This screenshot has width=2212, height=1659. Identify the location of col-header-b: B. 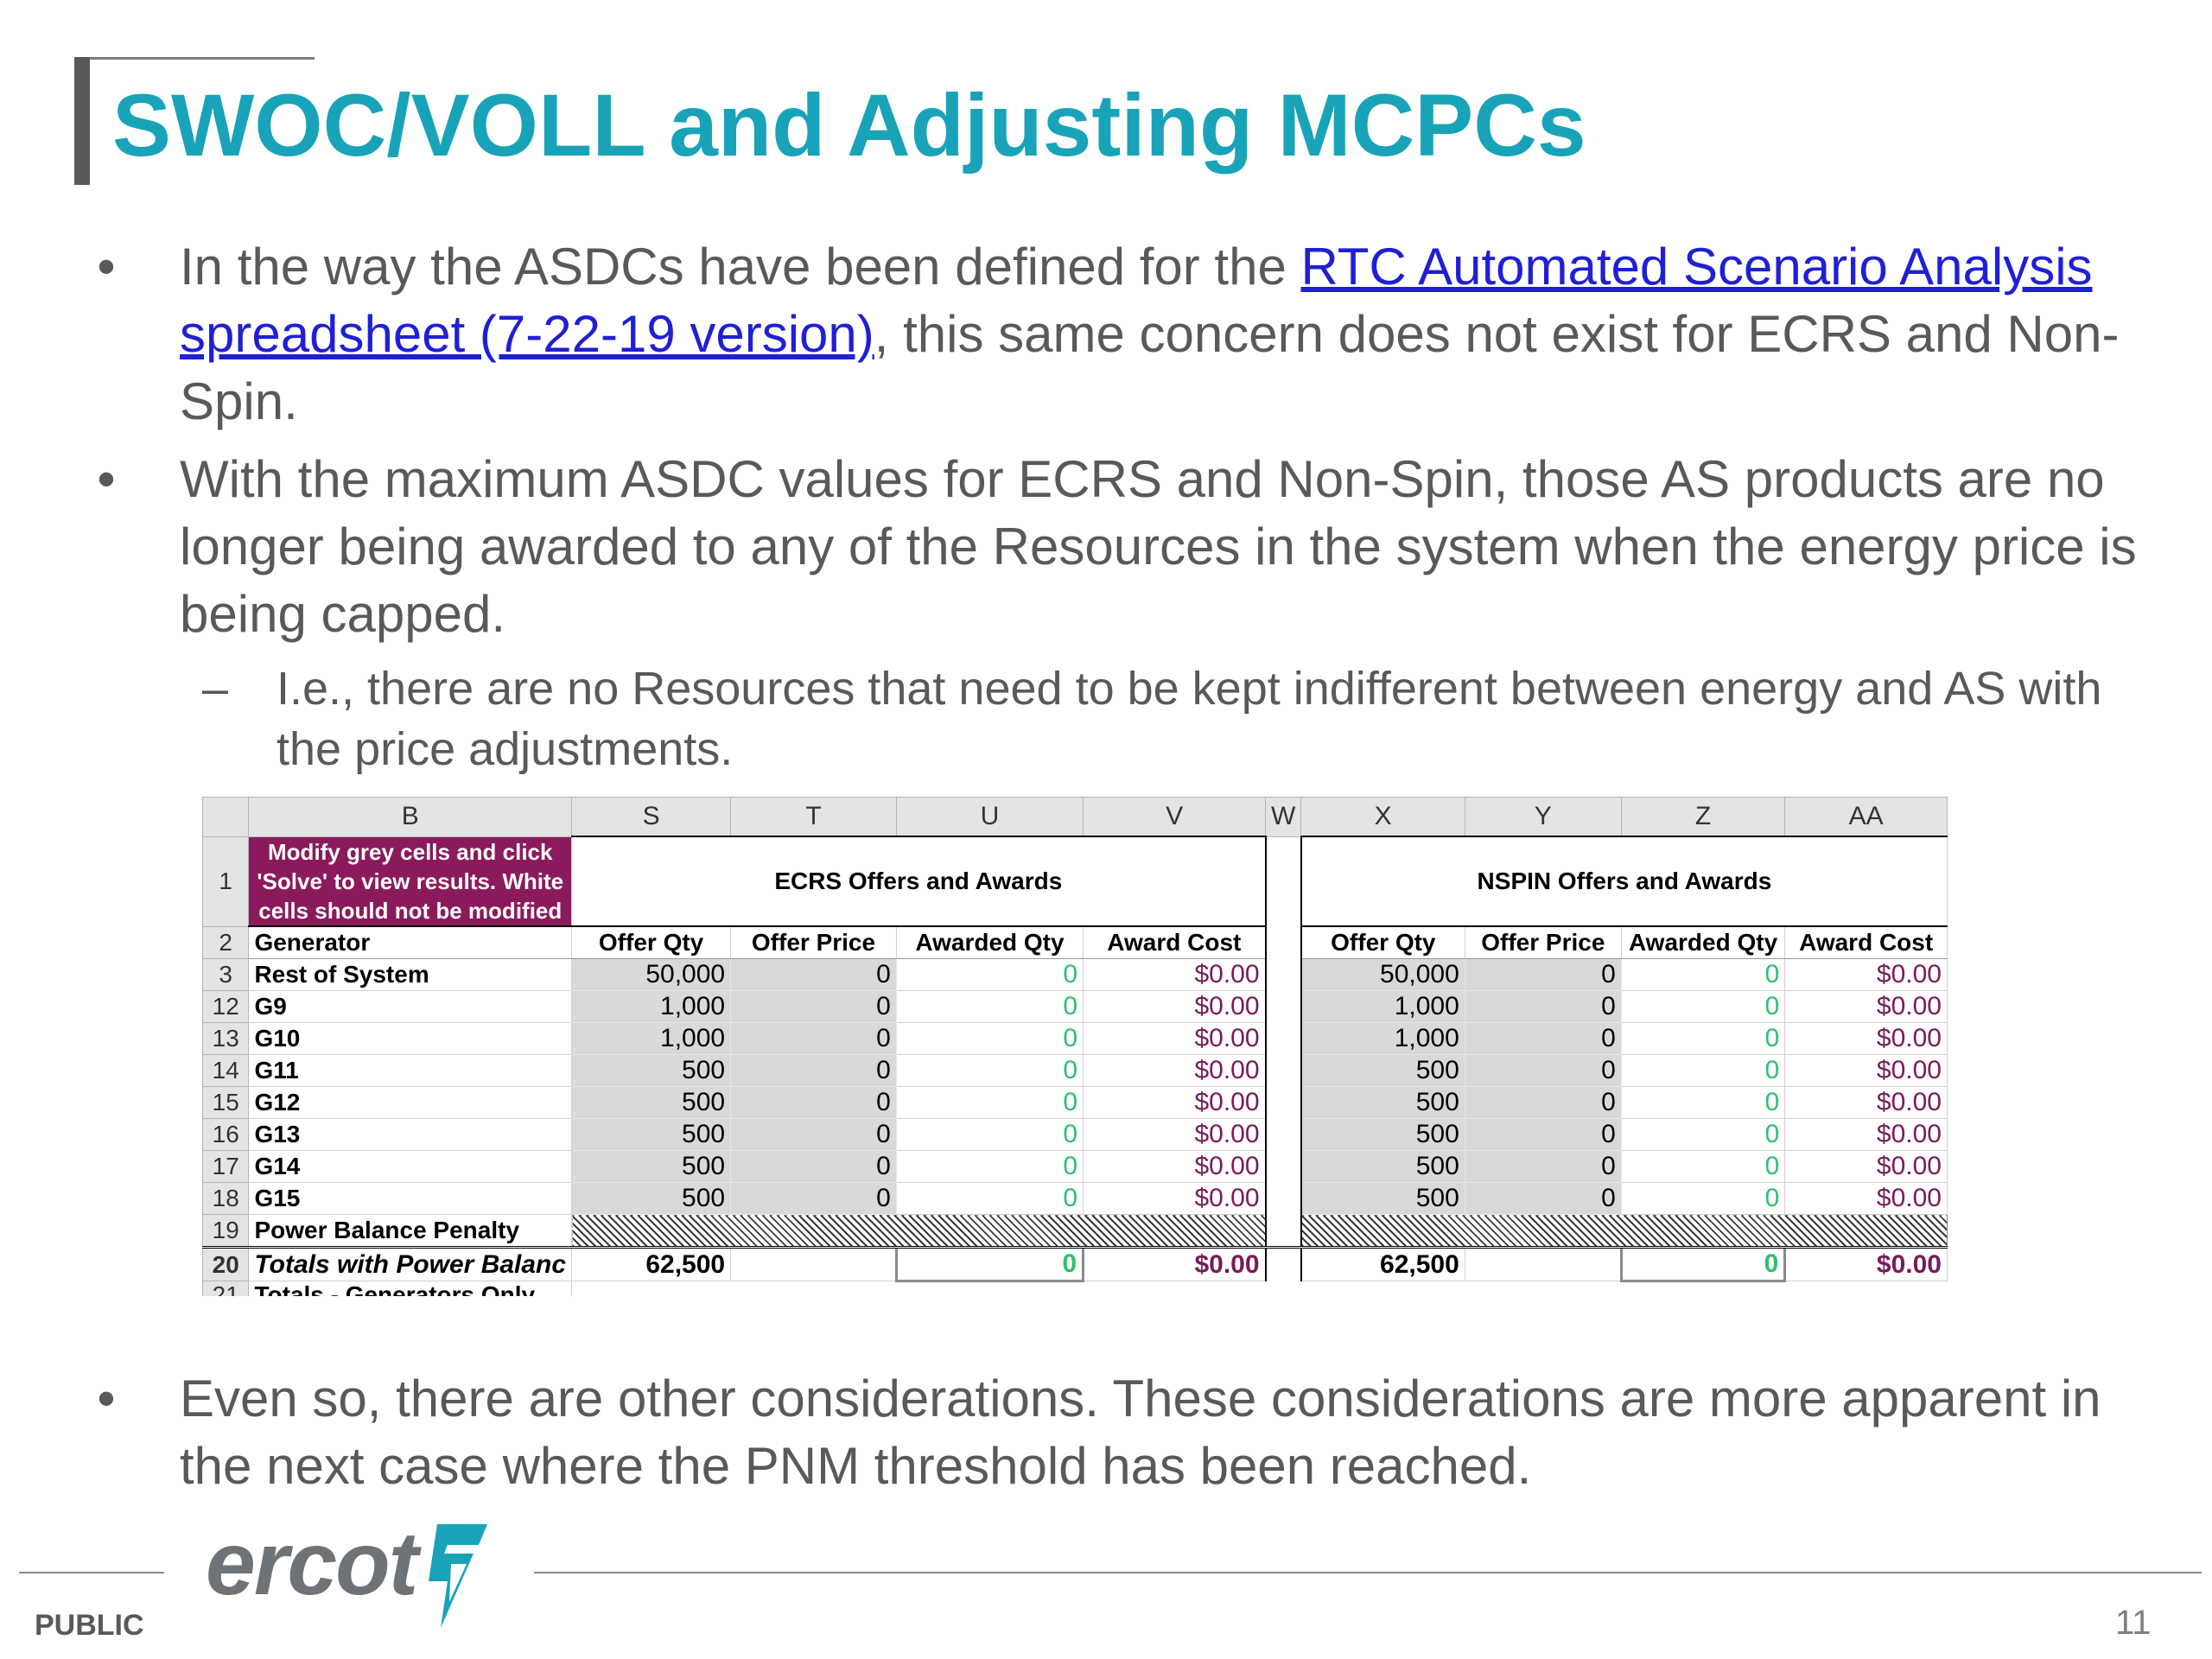
(410, 817).